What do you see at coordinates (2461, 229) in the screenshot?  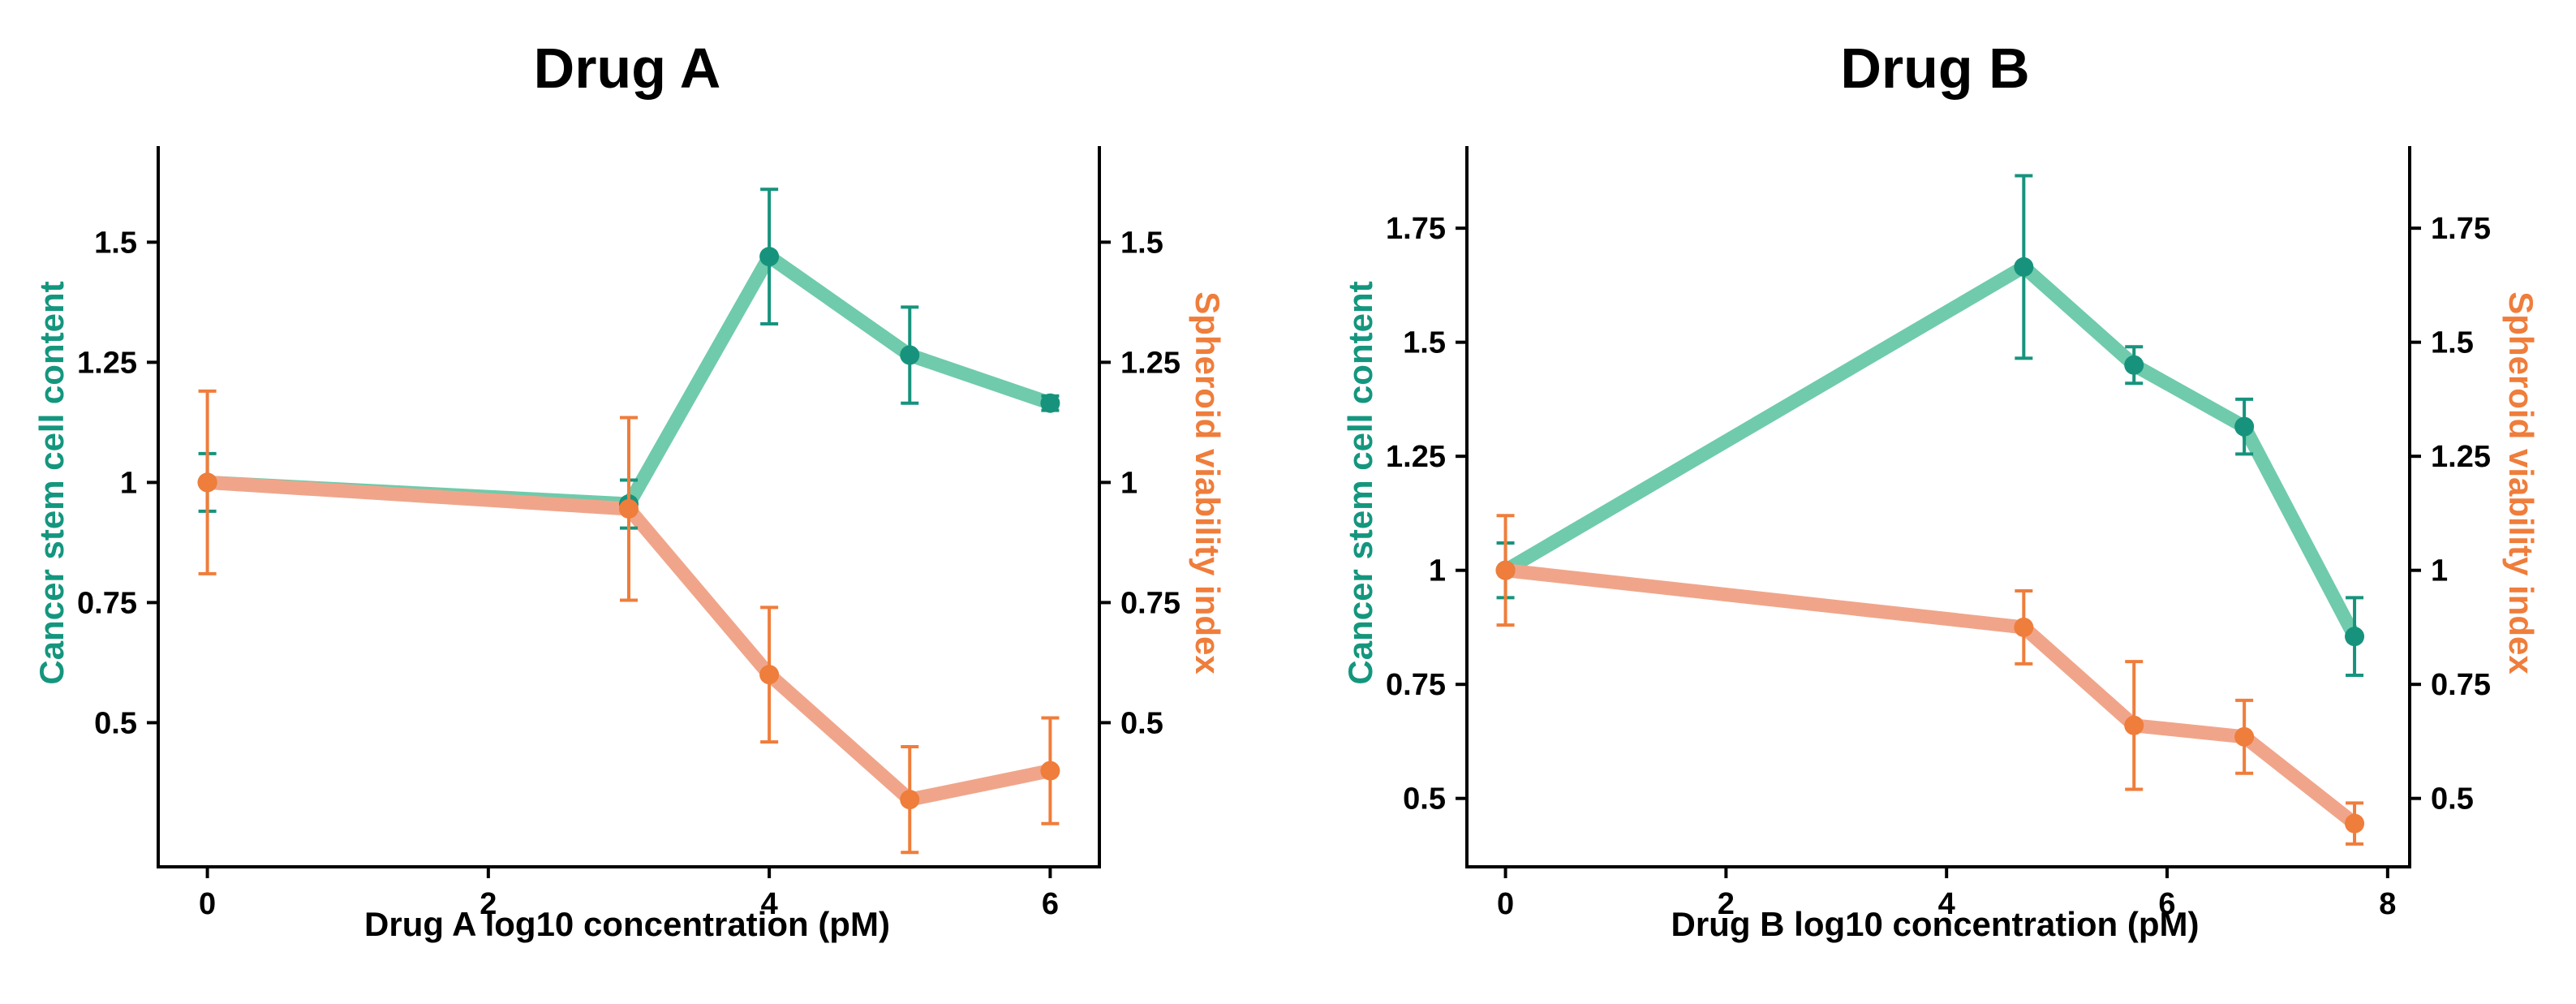 I see `y-tick-label-right: 1.75` at bounding box center [2461, 229].